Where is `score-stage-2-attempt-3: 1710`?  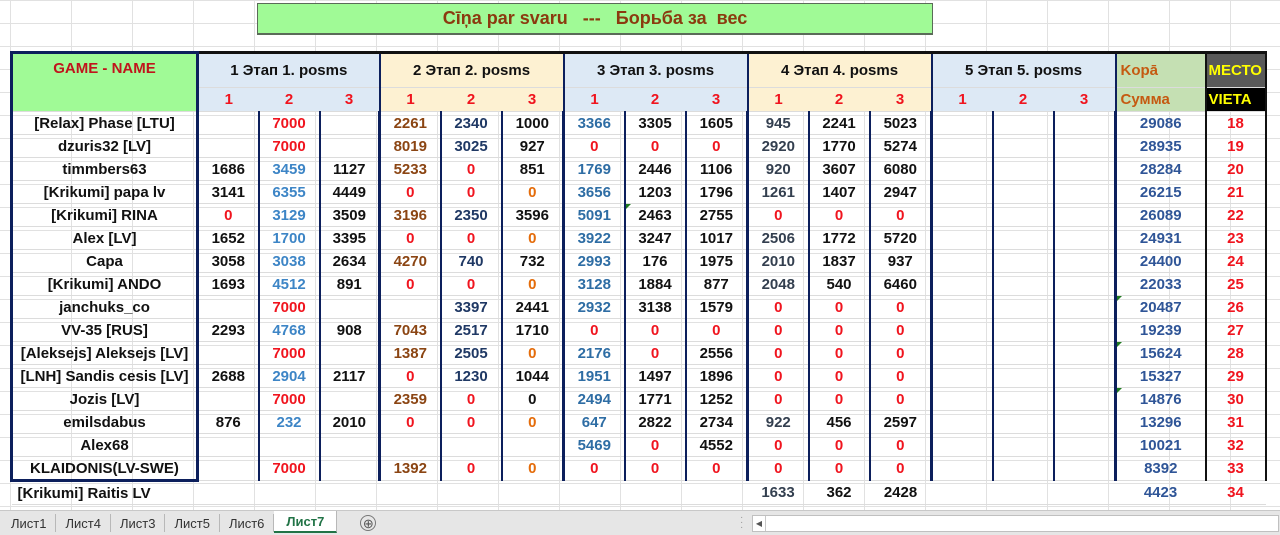 score-stage-2-attempt-3: 1710 is located at coordinates (532, 330).